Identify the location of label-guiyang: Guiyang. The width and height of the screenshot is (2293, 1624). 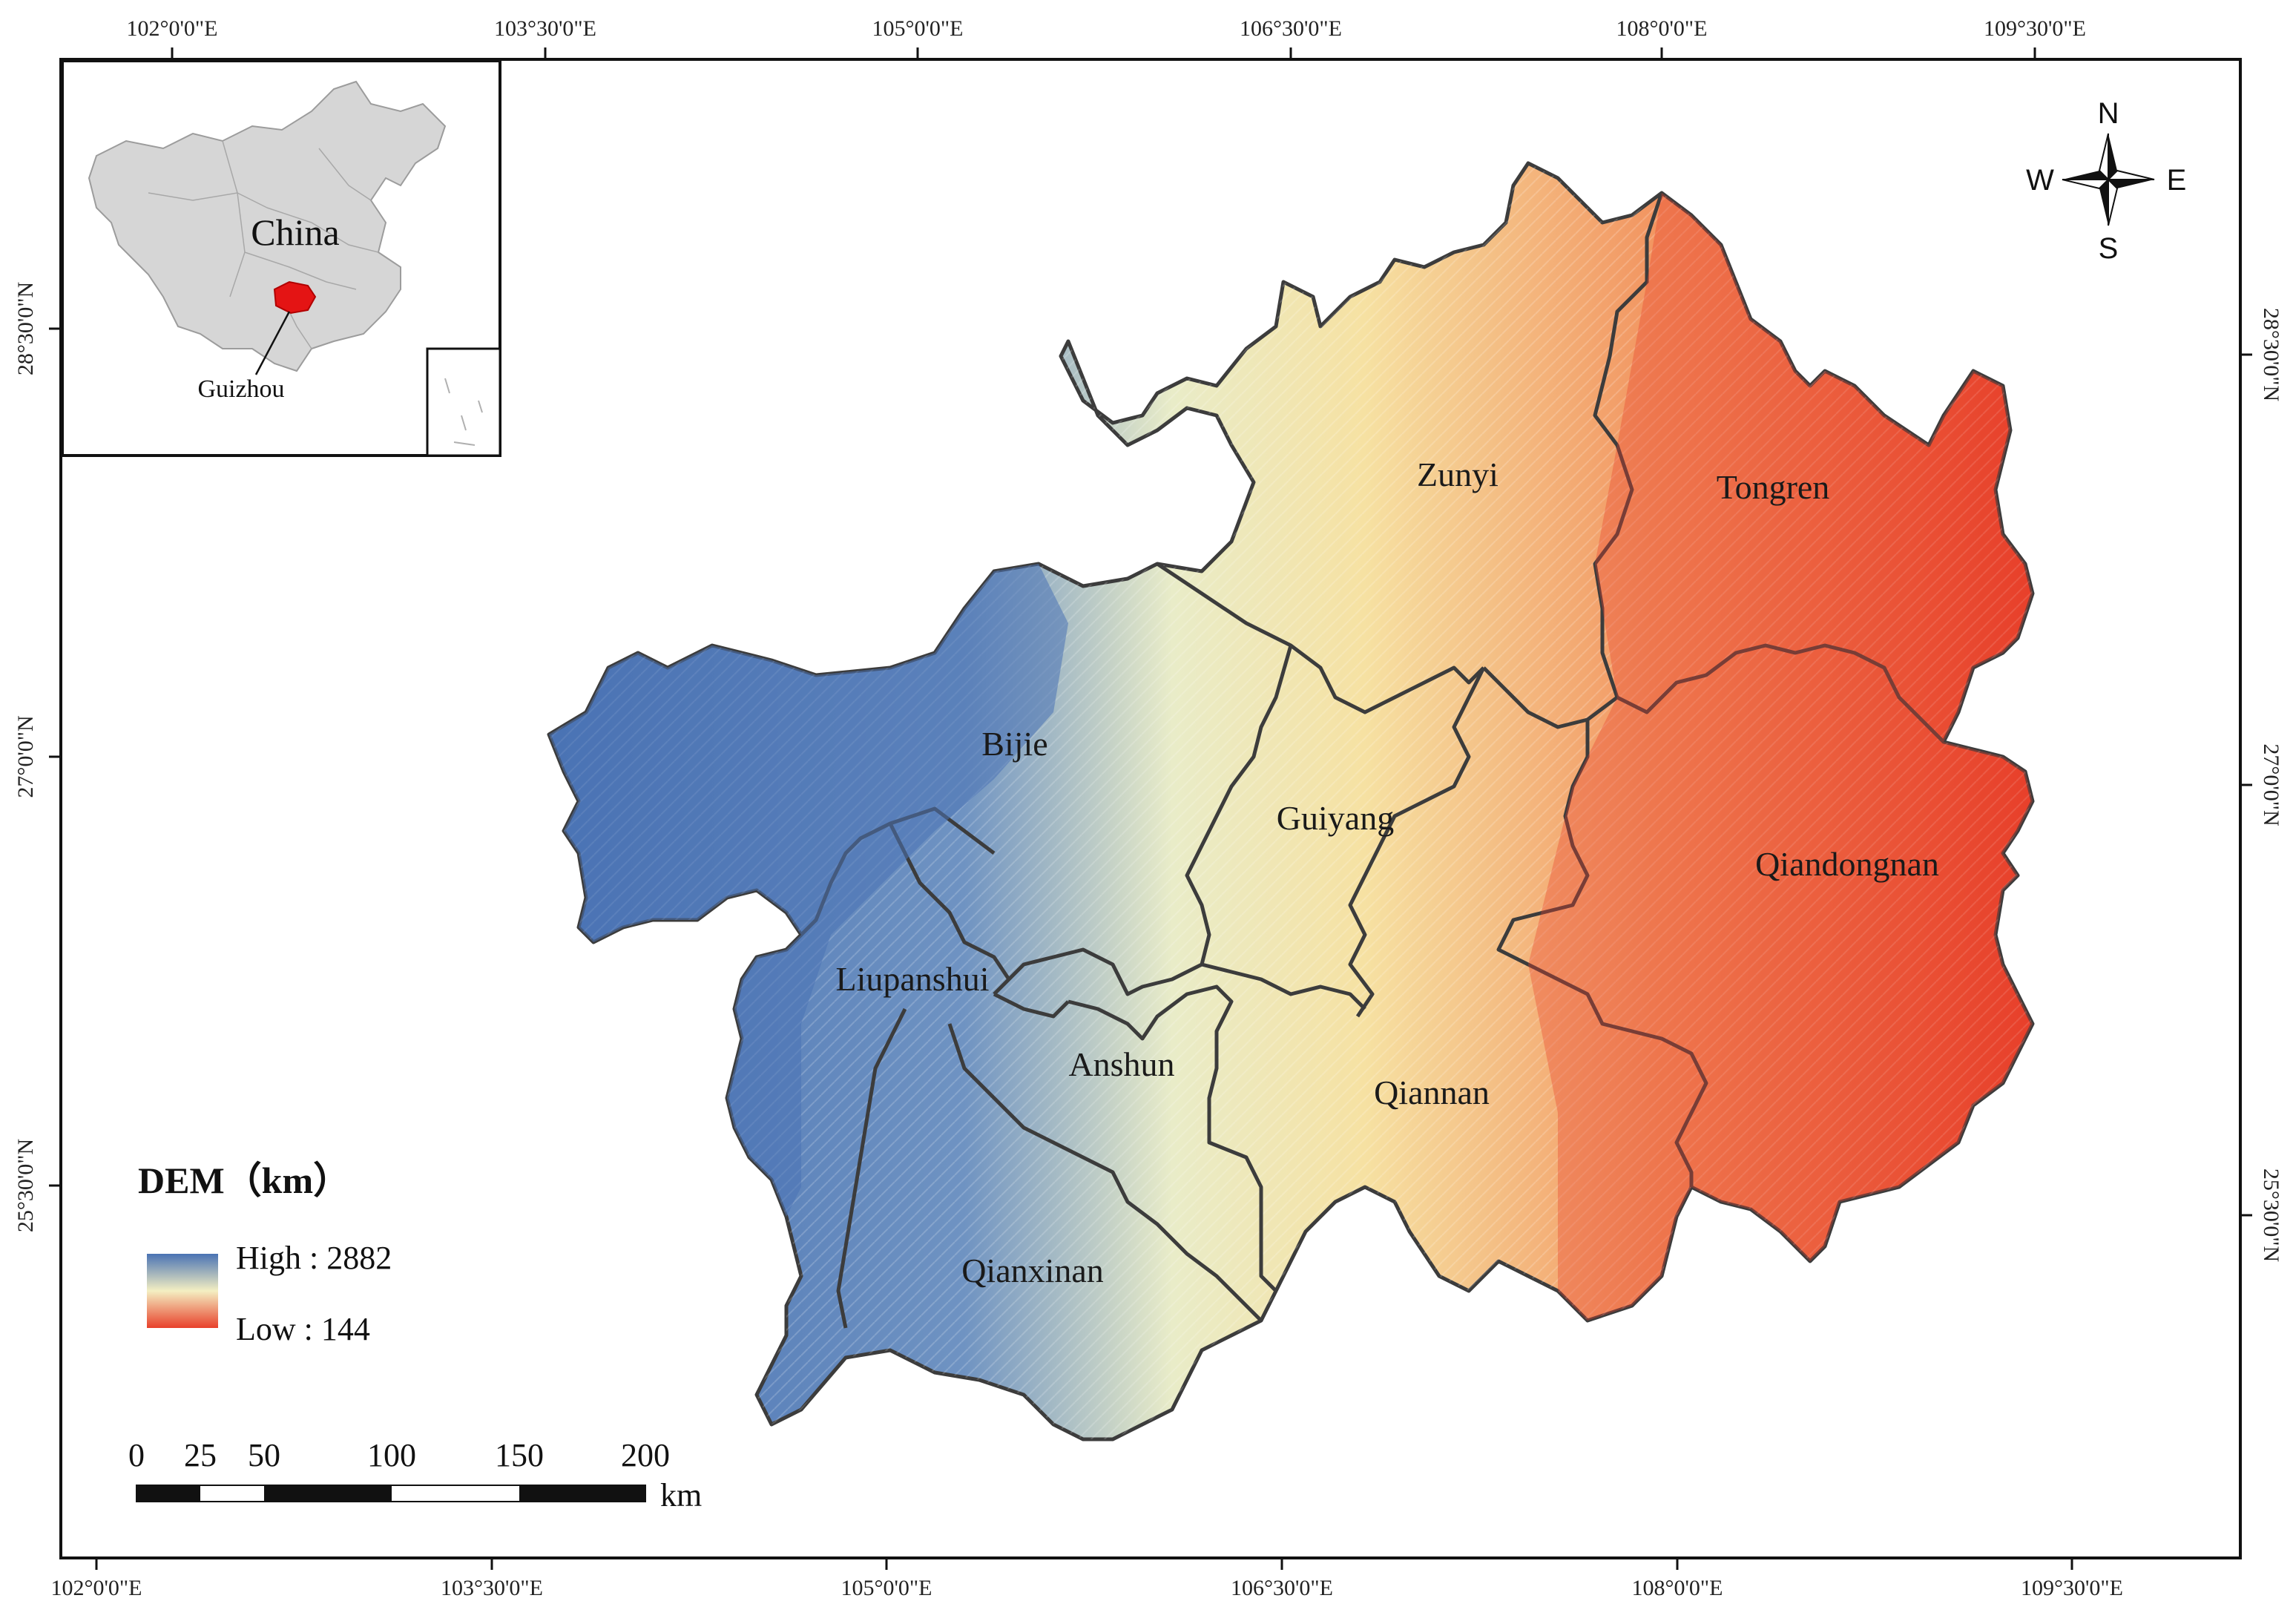
(1335, 818).